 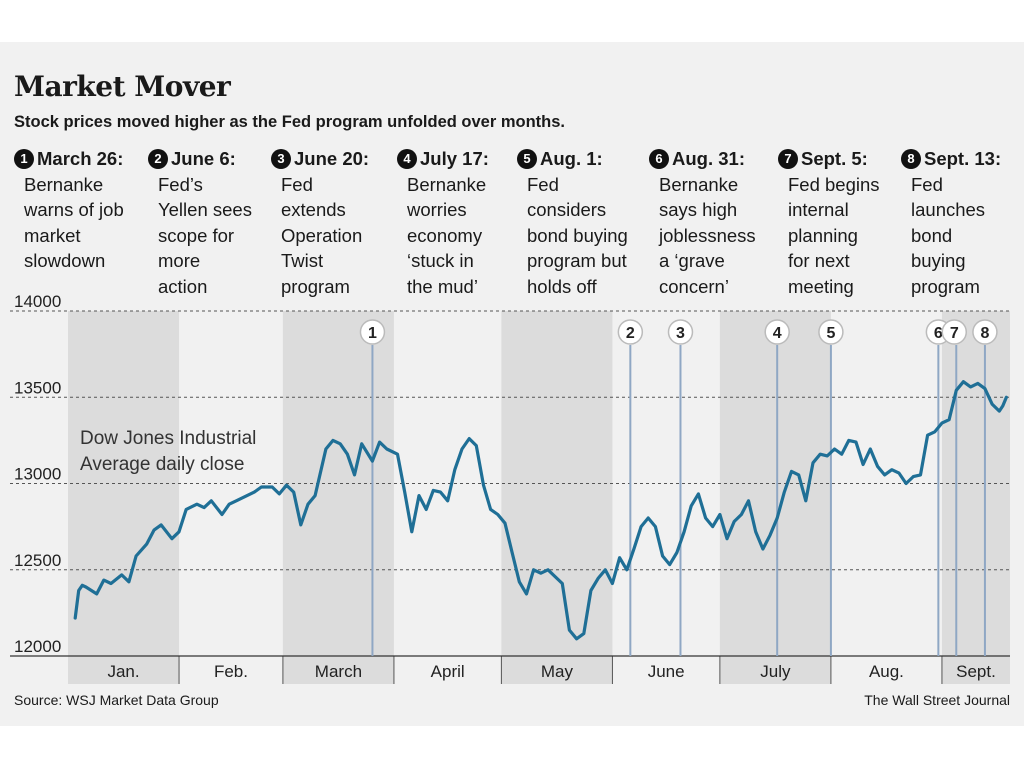 I want to click on event-number-badge: 2, so click(x=158, y=158).